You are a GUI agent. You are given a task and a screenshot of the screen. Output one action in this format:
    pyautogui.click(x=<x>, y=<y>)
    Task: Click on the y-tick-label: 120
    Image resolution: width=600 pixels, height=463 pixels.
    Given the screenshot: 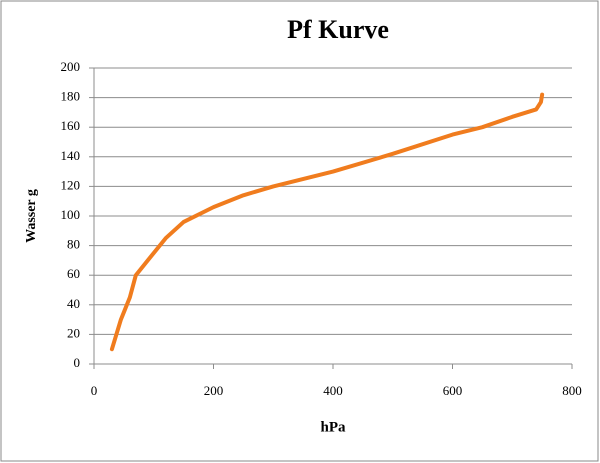 What is the action you would take?
    pyautogui.click(x=71, y=184)
    